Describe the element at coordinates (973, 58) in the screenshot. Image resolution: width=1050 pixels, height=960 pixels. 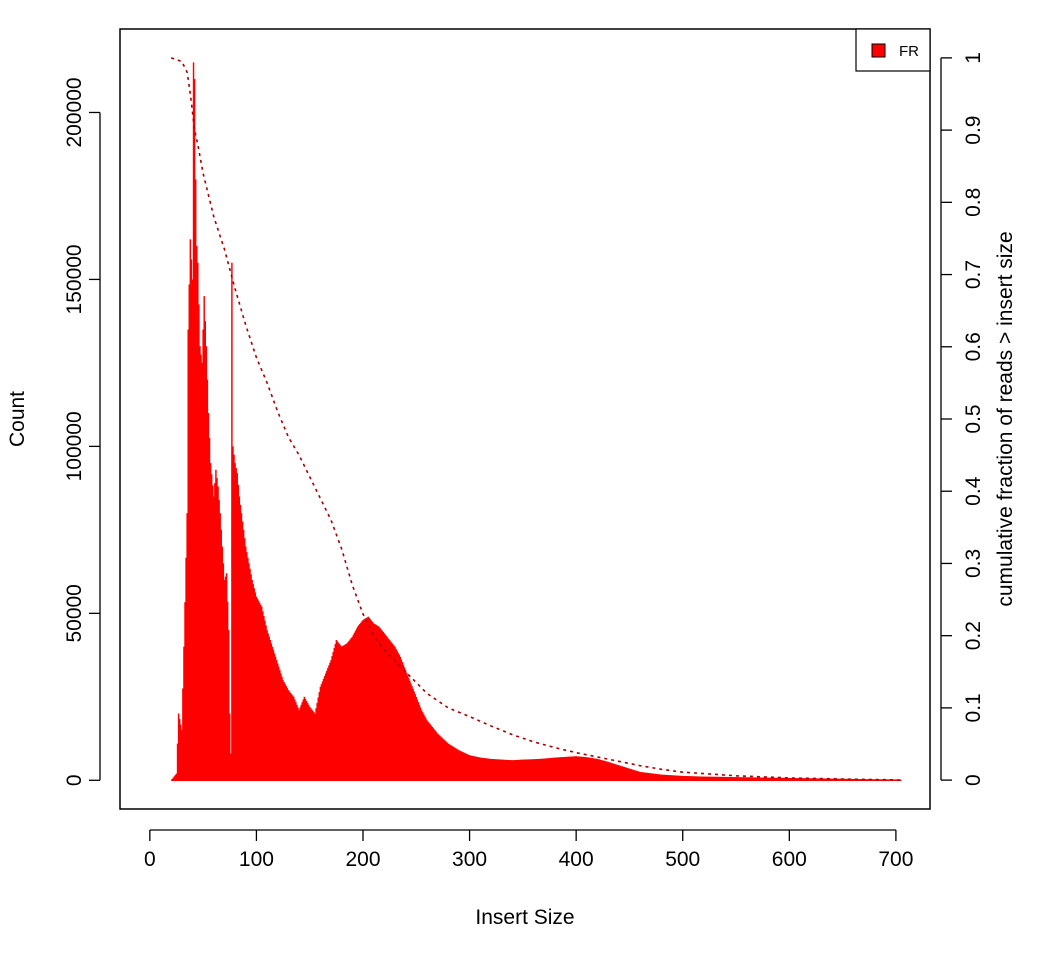
I see `y2-tick-label: 1` at that location.